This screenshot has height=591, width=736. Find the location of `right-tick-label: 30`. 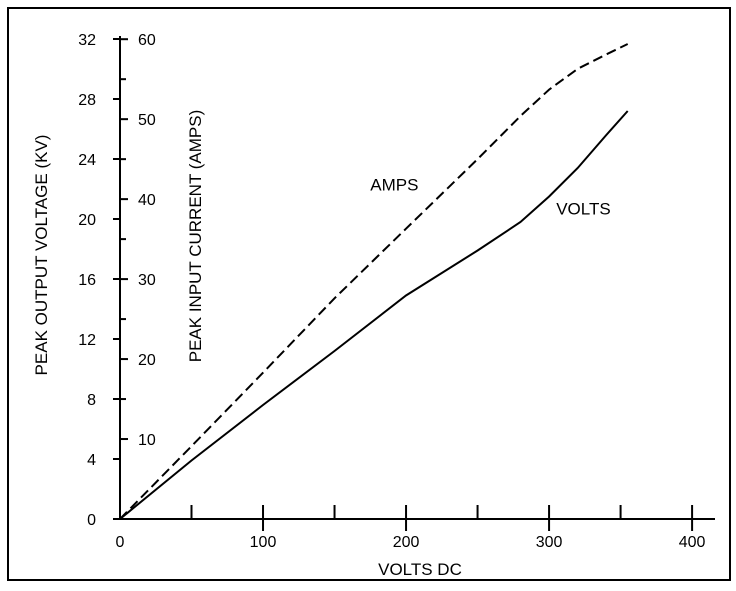

right-tick-label: 30 is located at coordinates (147, 280).